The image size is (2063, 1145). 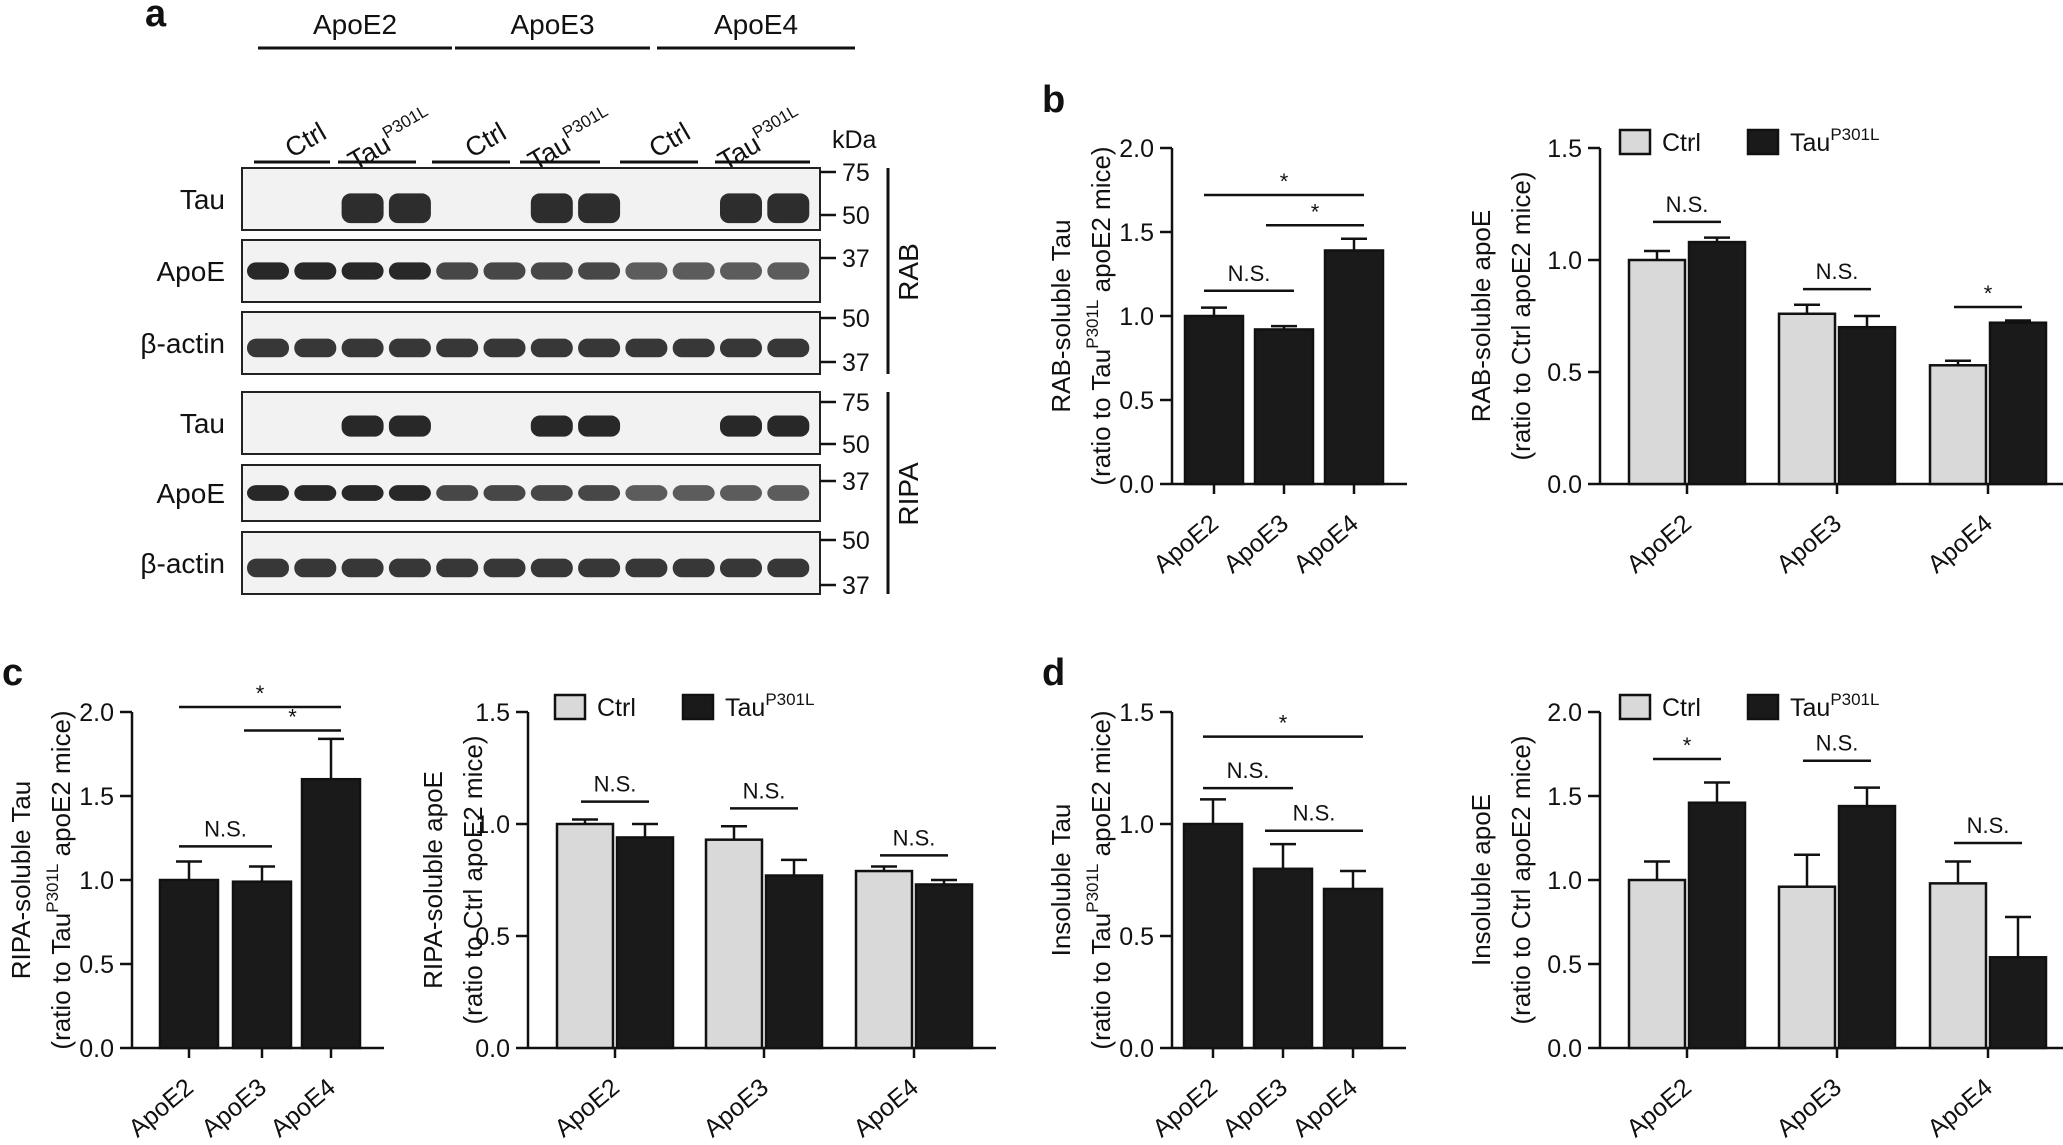 What do you see at coordinates (1053, 100) in the screenshot?
I see `panel-letter: b` at bounding box center [1053, 100].